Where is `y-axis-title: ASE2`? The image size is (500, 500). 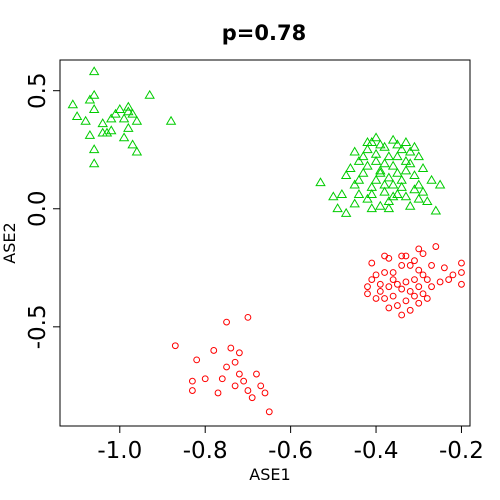
y-axis-title: ASE2 is located at coordinates (9, 242).